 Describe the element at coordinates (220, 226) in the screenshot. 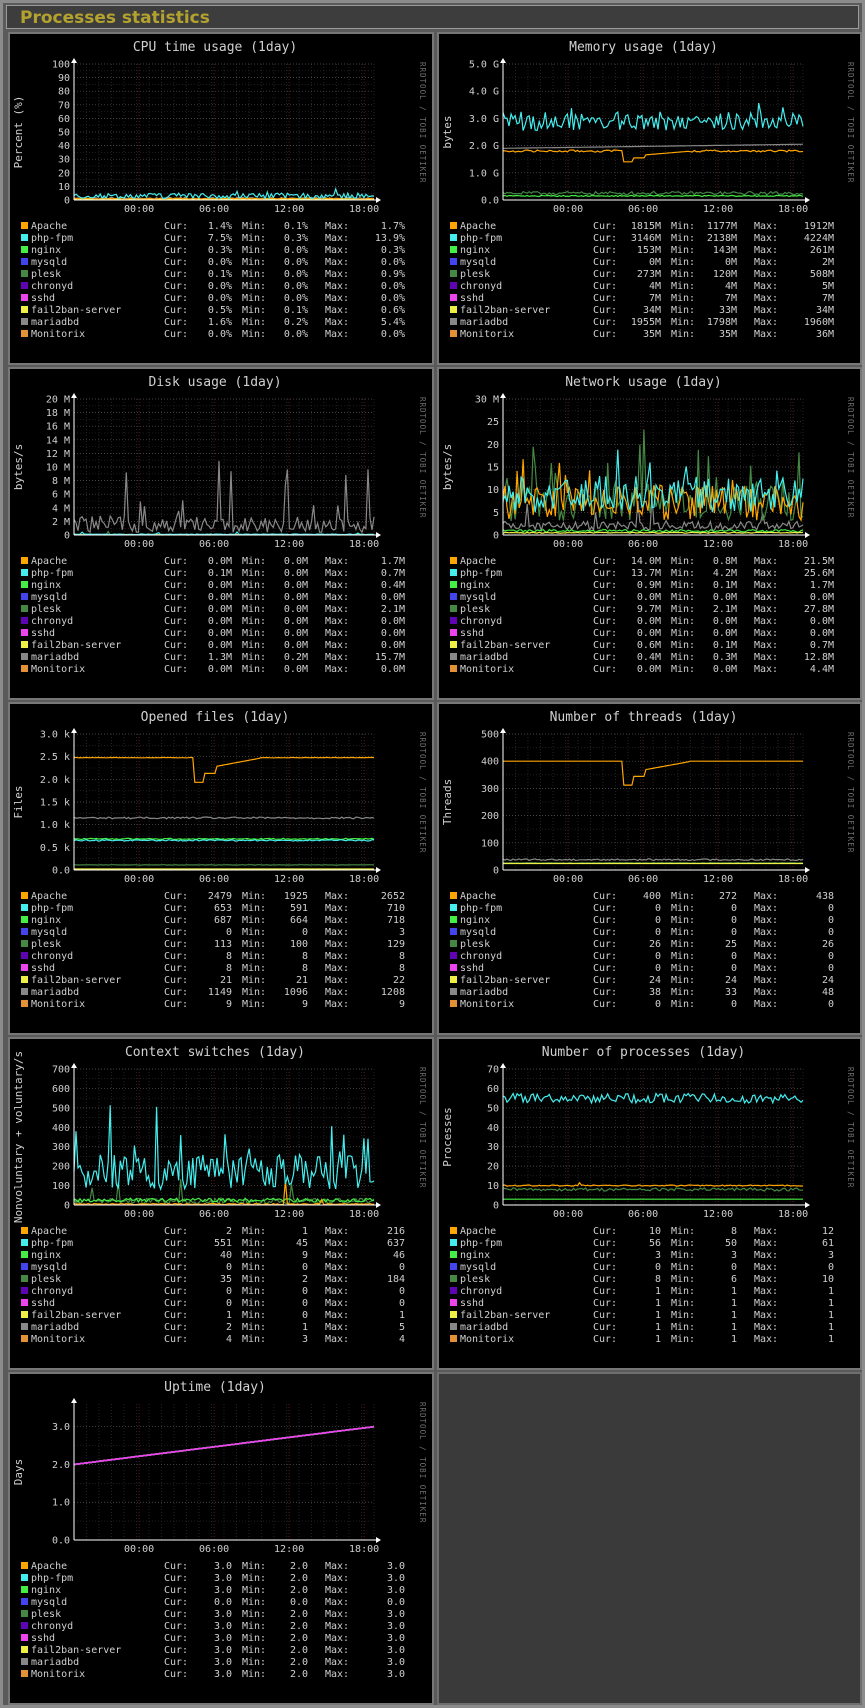

I see `legend-cur-value: 1.4%` at that location.